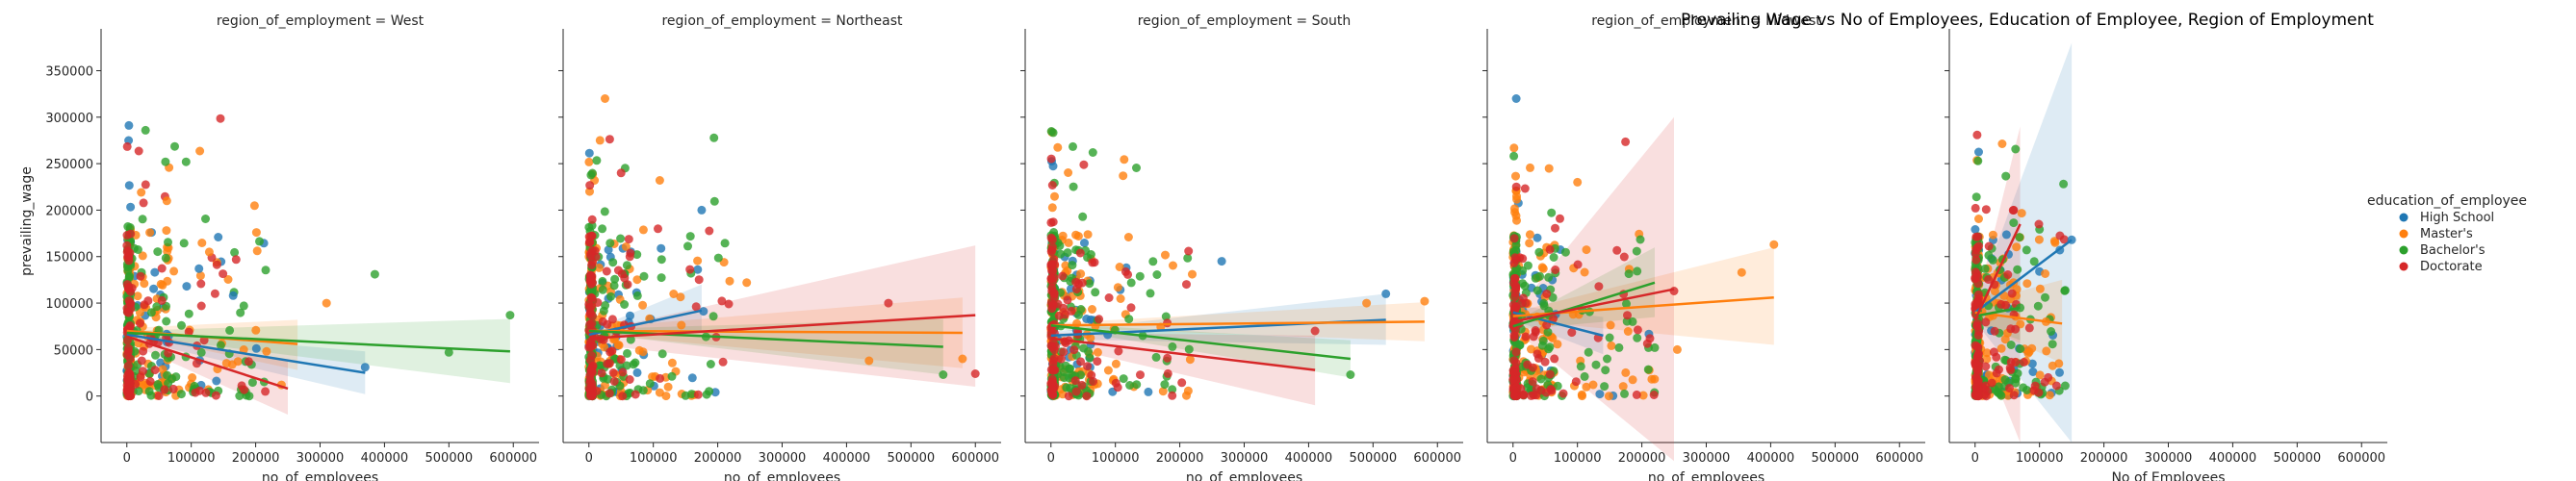 Image resolution: width=2576 pixels, height=481 pixels. What do you see at coordinates (69, 119) in the screenshot?
I see `y-tick-label: 300000` at bounding box center [69, 119].